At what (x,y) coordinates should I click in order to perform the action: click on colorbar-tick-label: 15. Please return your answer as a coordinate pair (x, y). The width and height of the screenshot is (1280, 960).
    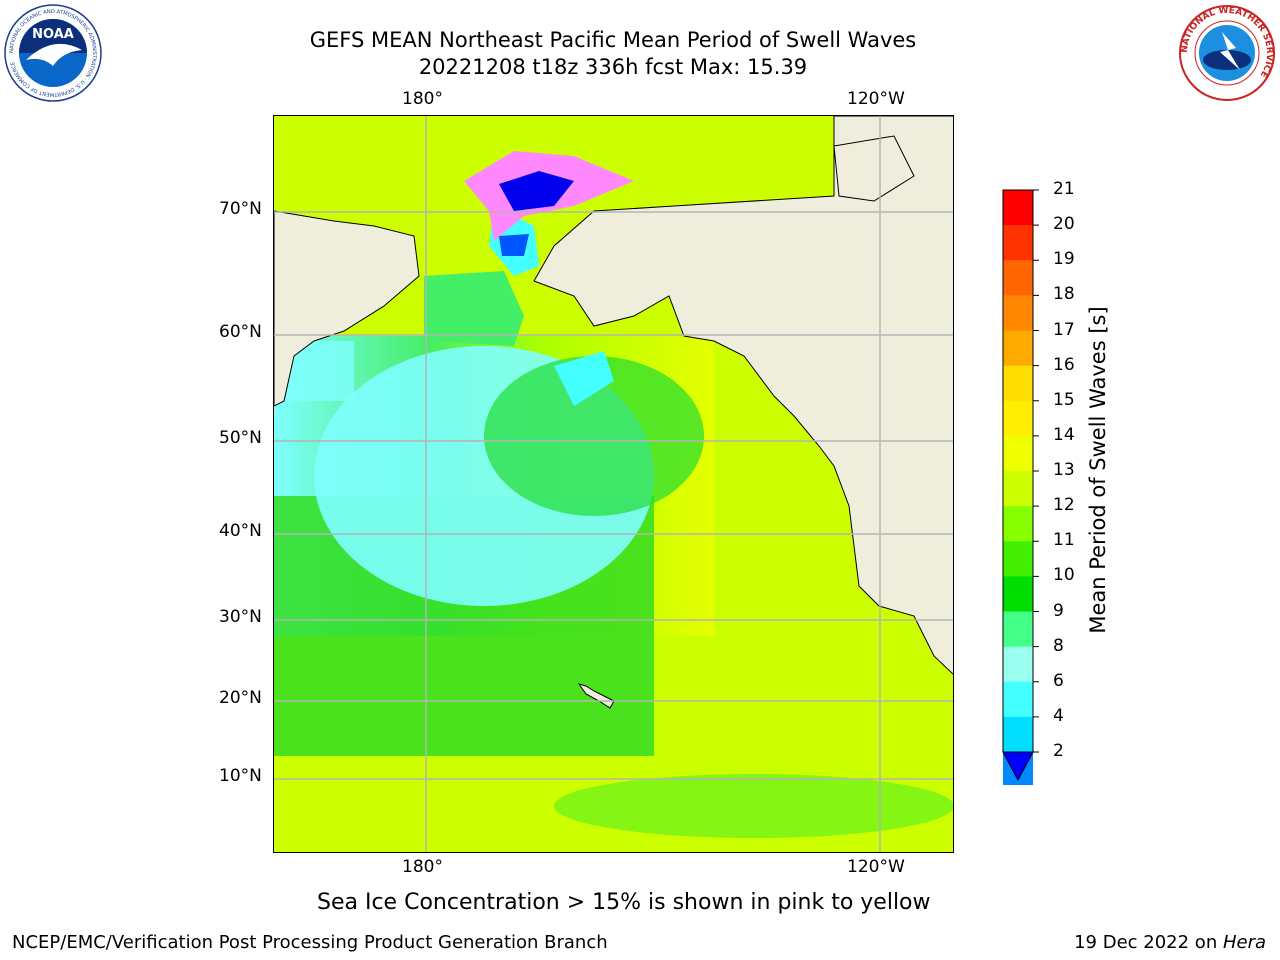
    Looking at the image, I should click on (1064, 399).